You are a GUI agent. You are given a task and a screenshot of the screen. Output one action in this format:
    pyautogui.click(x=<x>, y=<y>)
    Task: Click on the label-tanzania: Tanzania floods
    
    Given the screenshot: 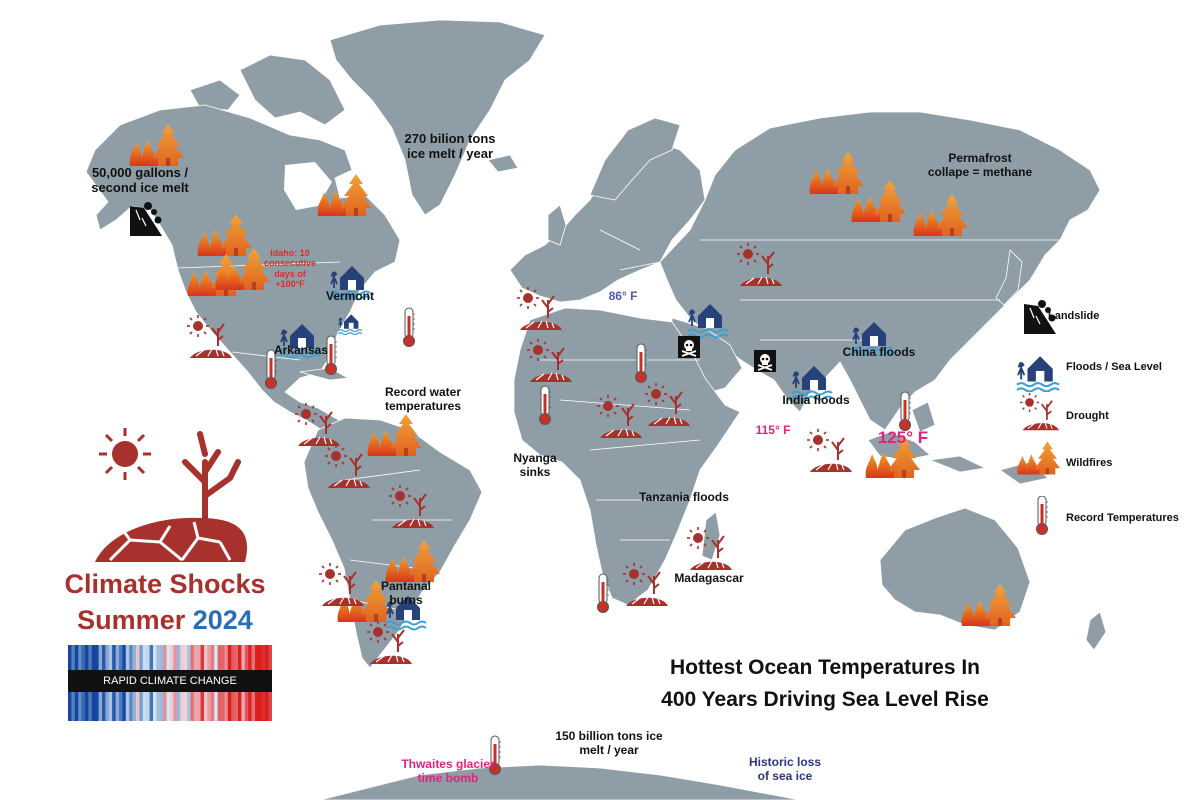 What is the action you would take?
    pyautogui.click(x=684, y=497)
    